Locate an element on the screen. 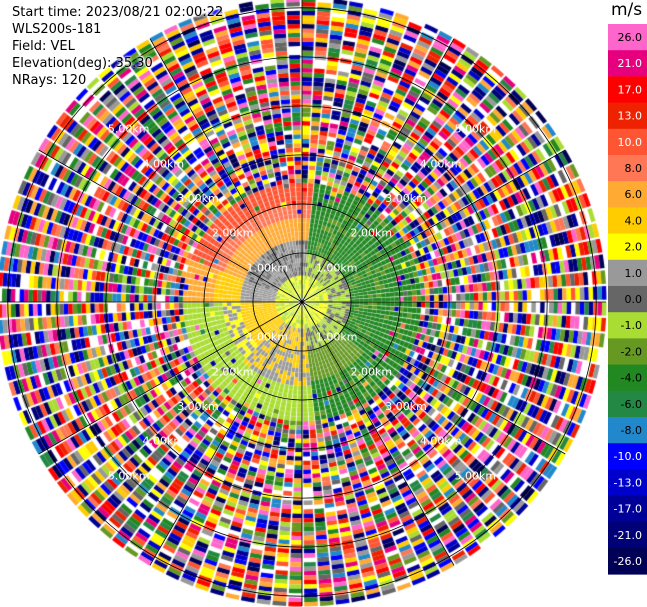  colorbar-tick-label: 8.0 is located at coordinates (634, 168).